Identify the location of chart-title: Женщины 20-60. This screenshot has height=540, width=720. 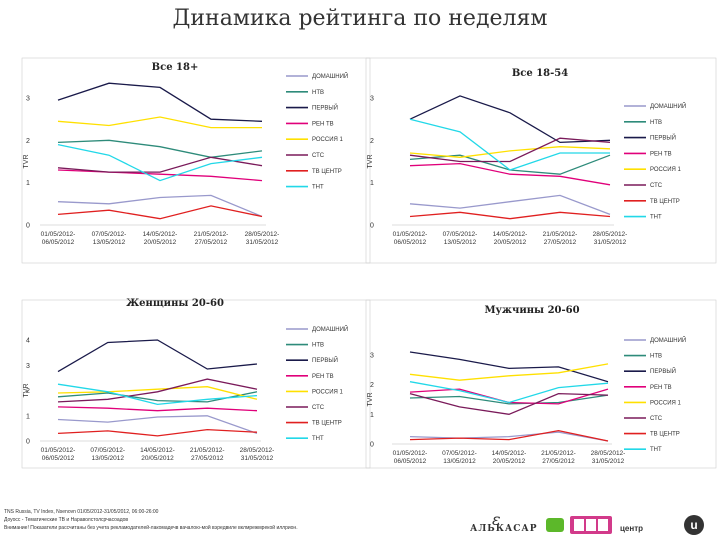
(175, 303).